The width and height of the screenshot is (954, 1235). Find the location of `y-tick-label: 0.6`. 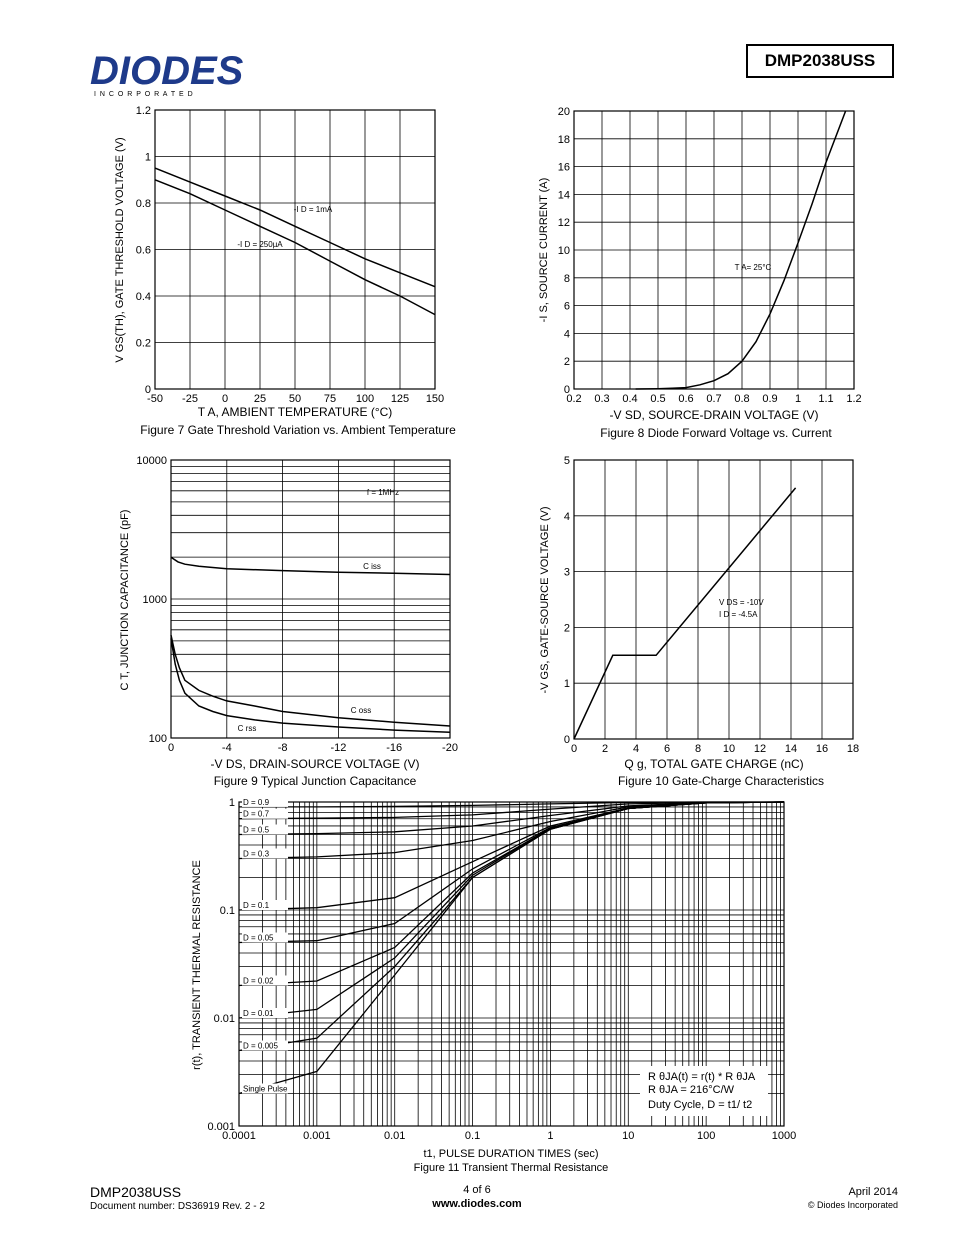

y-tick-label: 0.6 is located at coordinates (143, 251).